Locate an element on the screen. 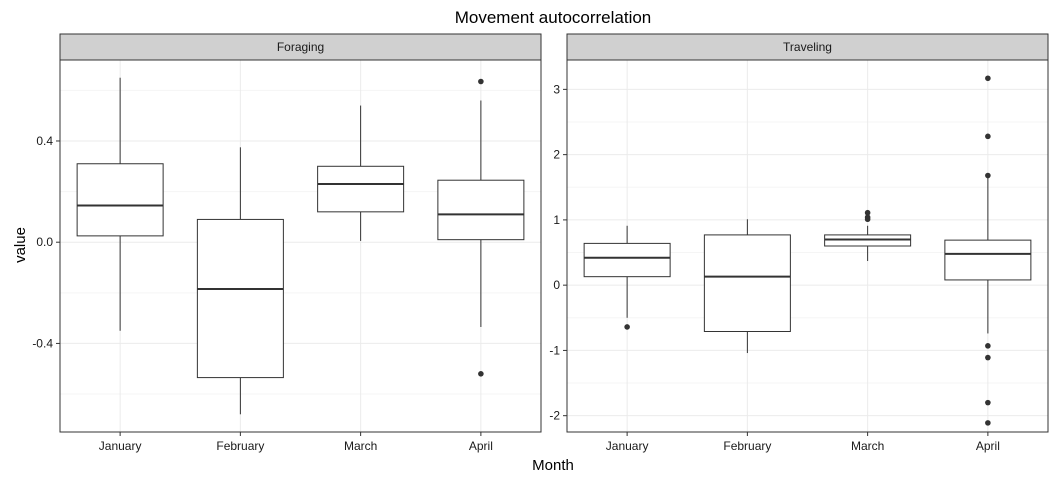 The image size is (1056, 480). box-foraging-april is located at coordinates (481, 227).